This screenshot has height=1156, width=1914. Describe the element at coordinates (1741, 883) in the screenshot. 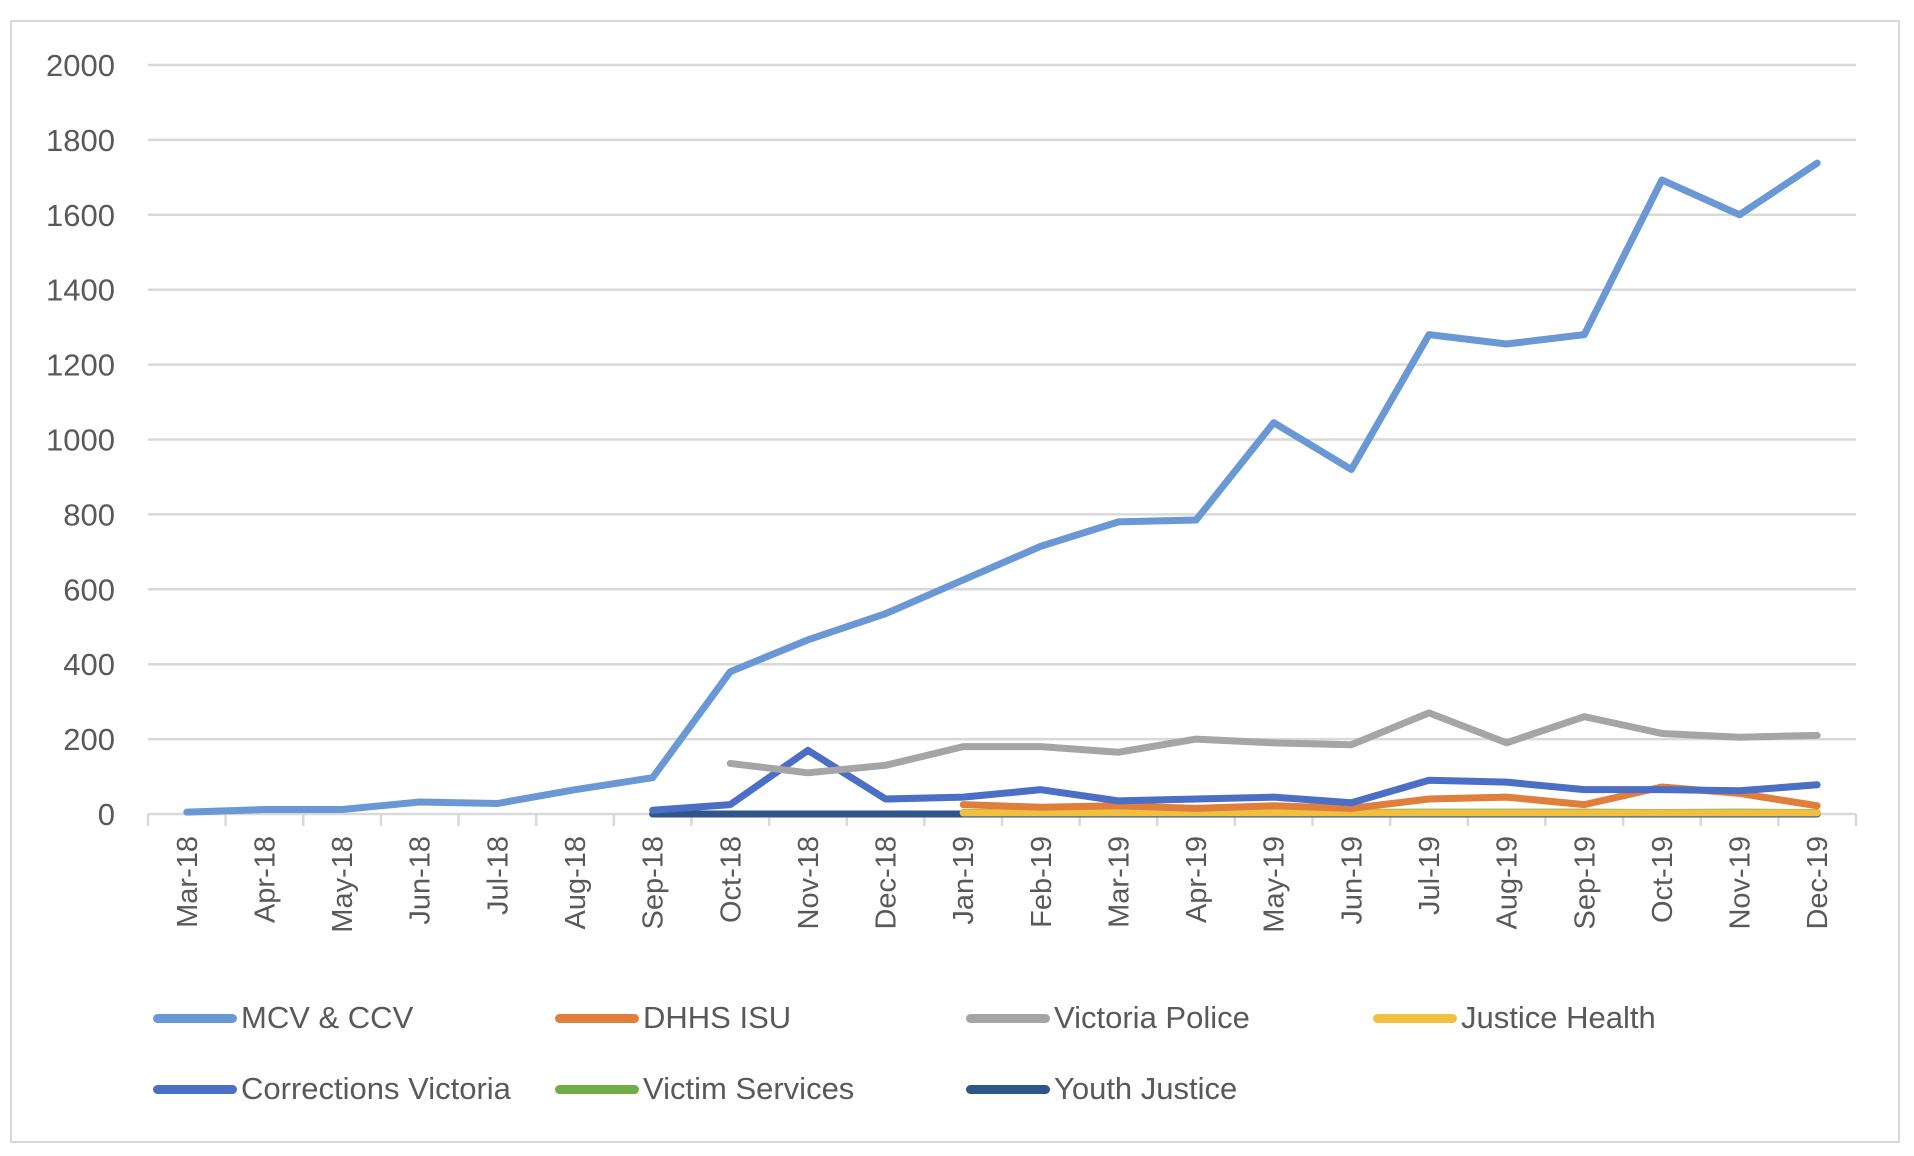

I see `x-tick-label: Nov-19` at that location.